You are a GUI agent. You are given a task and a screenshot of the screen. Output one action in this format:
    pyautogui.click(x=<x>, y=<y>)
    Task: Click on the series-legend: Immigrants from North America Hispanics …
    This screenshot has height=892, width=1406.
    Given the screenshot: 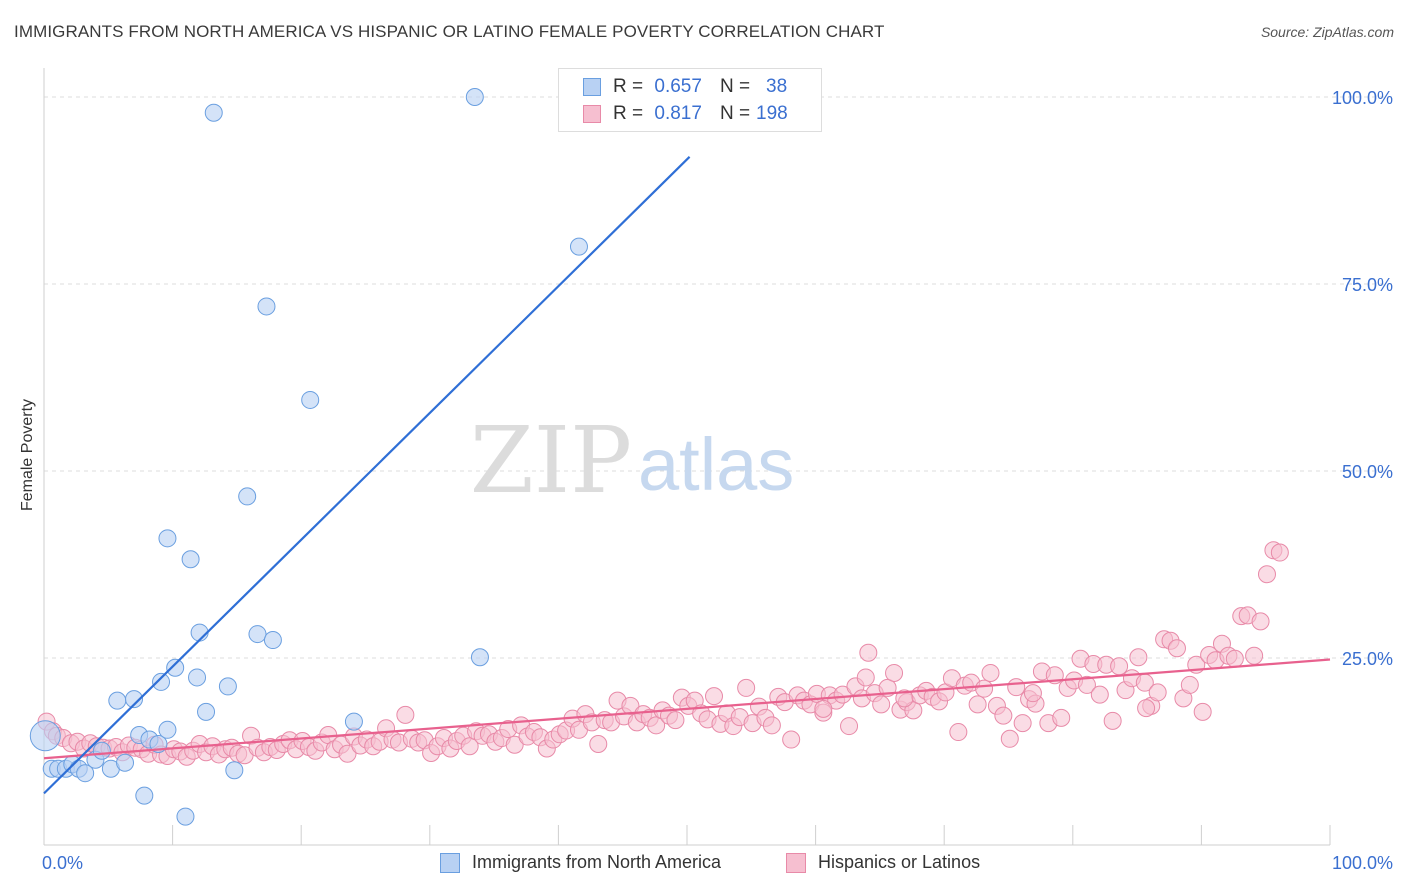 What is the action you would take?
    pyautogui.click(x=703, y=864)
    